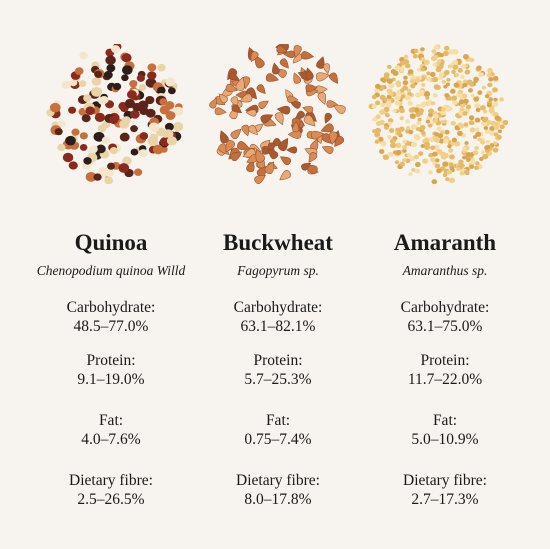  Describe the element at coordinates (111, 324) in the screenshot. I see `carbohydrate-entry: Carbohydrate: 48.5–77.0%` at that location.